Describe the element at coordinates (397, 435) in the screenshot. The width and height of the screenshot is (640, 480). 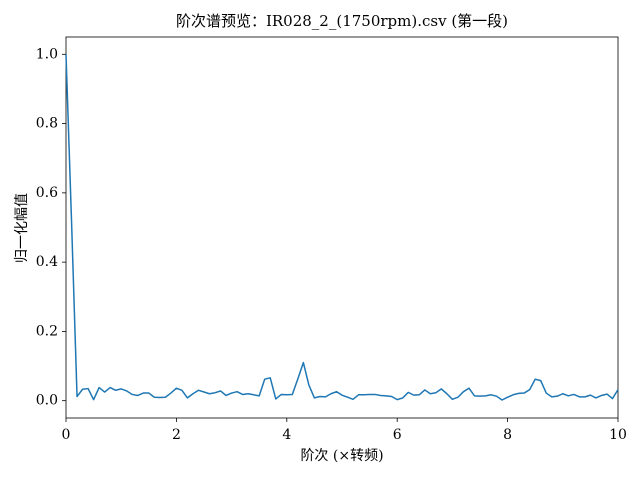
I see `x-tick-label: 6` at that location.